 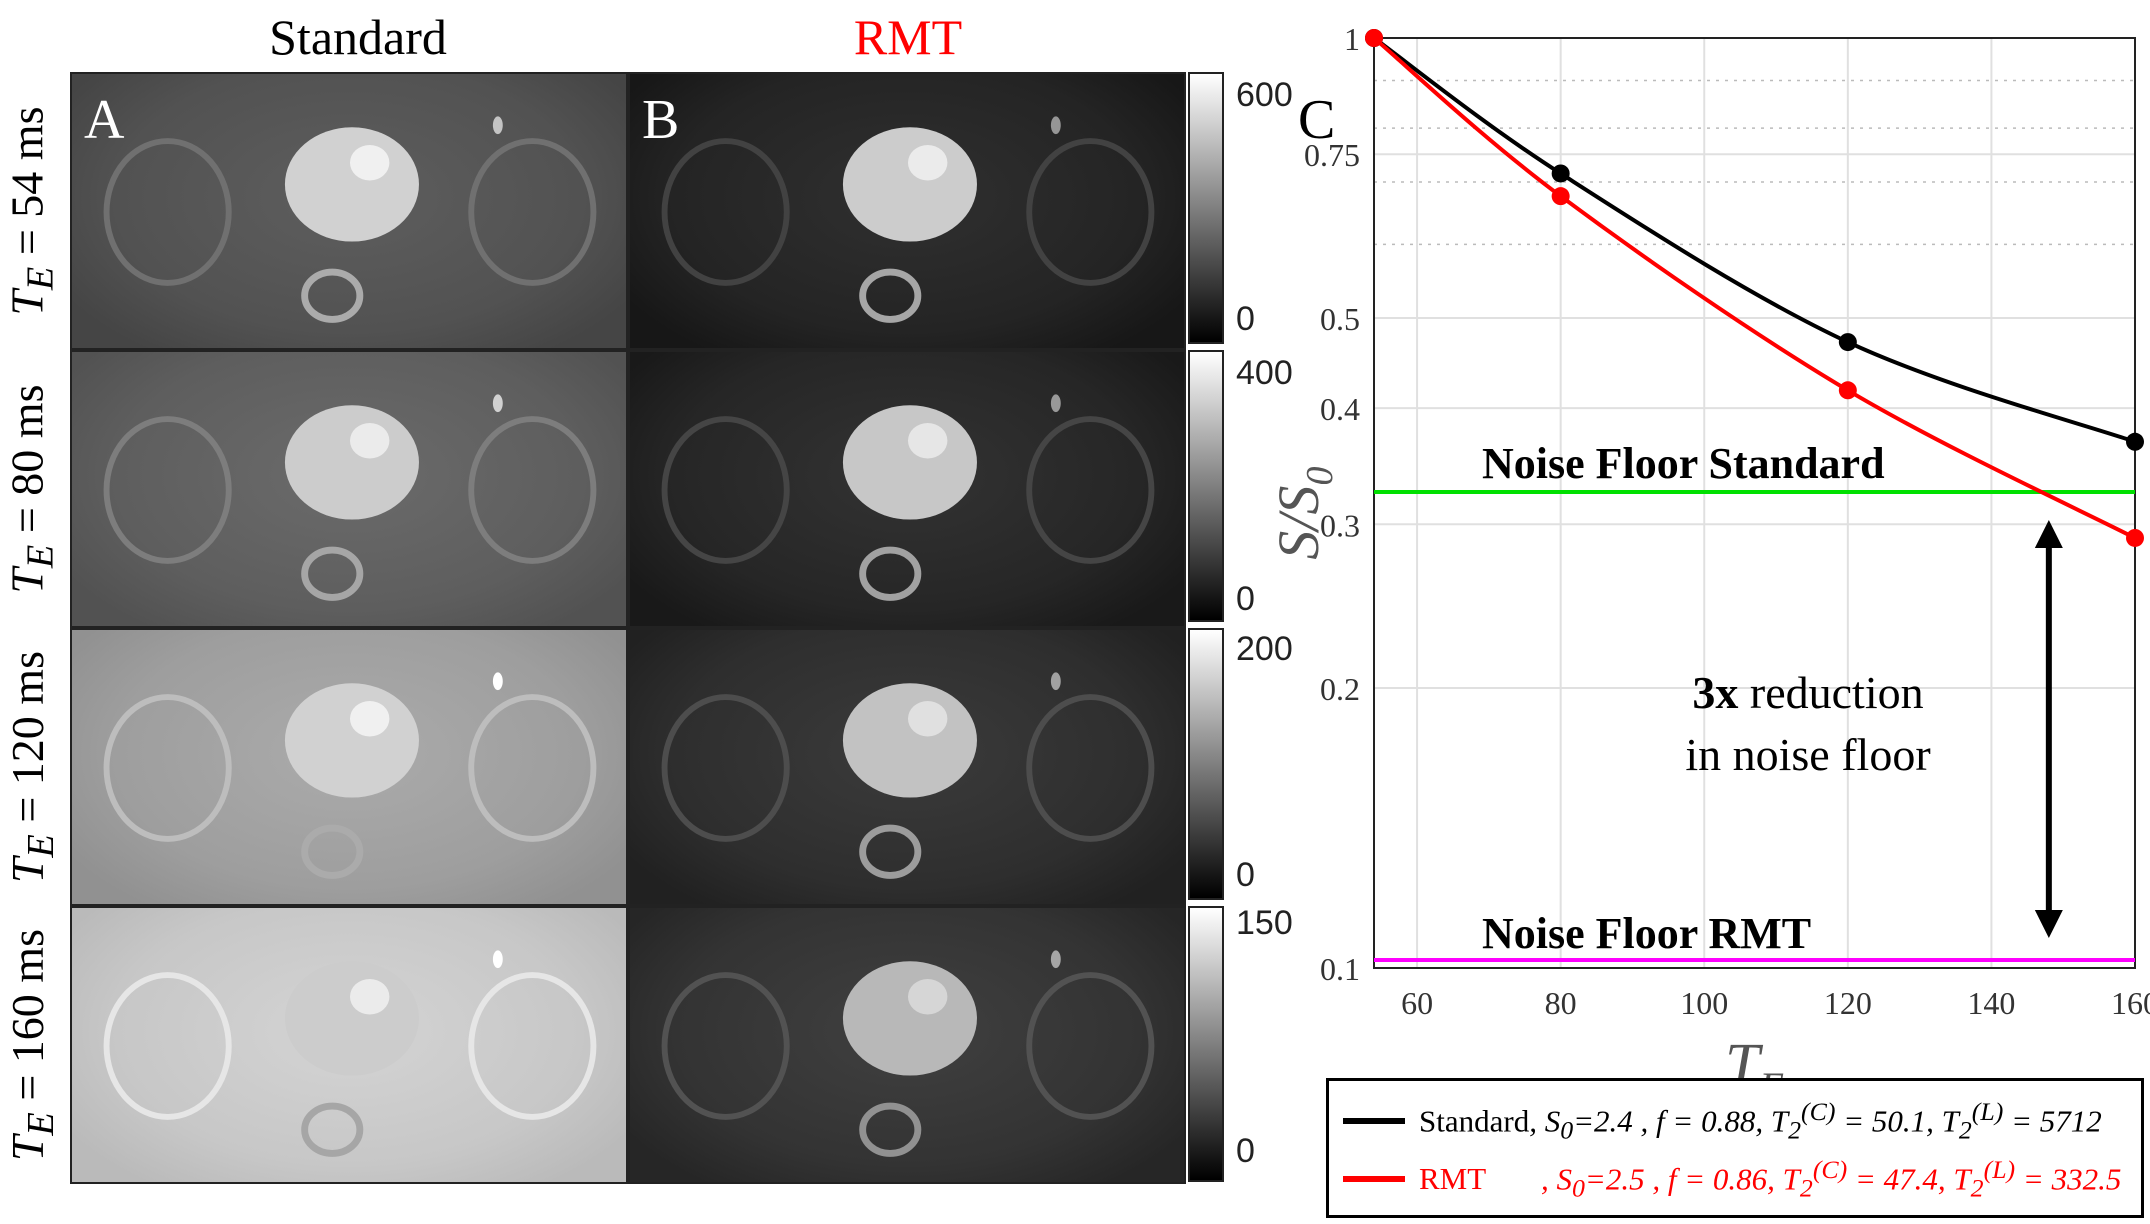 What do you see at coordinates (1264, 373) in the screenshot?
I see `colorbar-max-te-80: 400` at bounding box center [1264, 373].